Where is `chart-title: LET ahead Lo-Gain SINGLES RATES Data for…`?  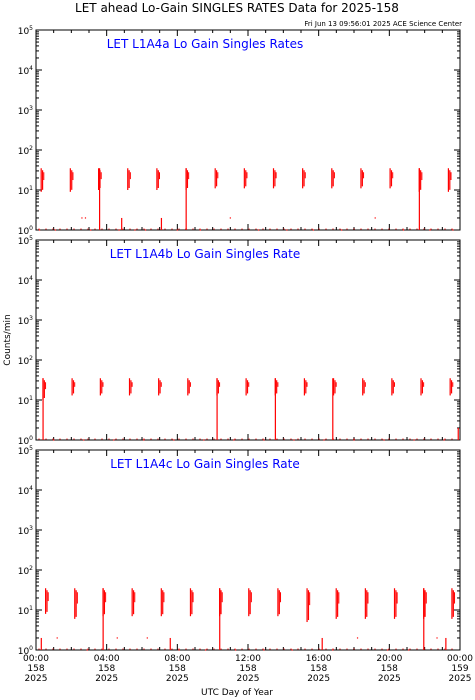 chart-title: LET ahead Lo-Gain SINGLES RATES Data for… is located at coordinates (237, 8).